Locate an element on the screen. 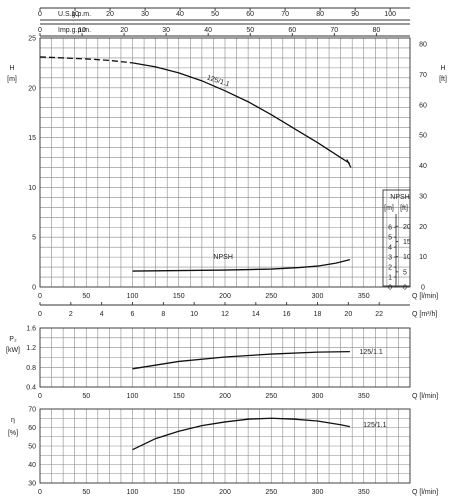 This screenshot has width=455, height=500. power-x-tick-label: 300 is located at coordinates (318, 396).